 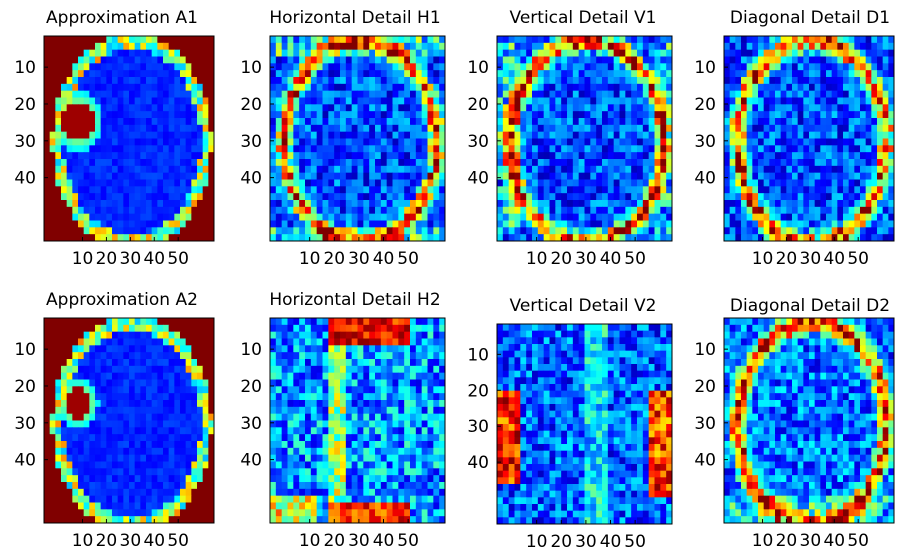 I want to click on x-tick-label: 10, so click(x=537, y=259).